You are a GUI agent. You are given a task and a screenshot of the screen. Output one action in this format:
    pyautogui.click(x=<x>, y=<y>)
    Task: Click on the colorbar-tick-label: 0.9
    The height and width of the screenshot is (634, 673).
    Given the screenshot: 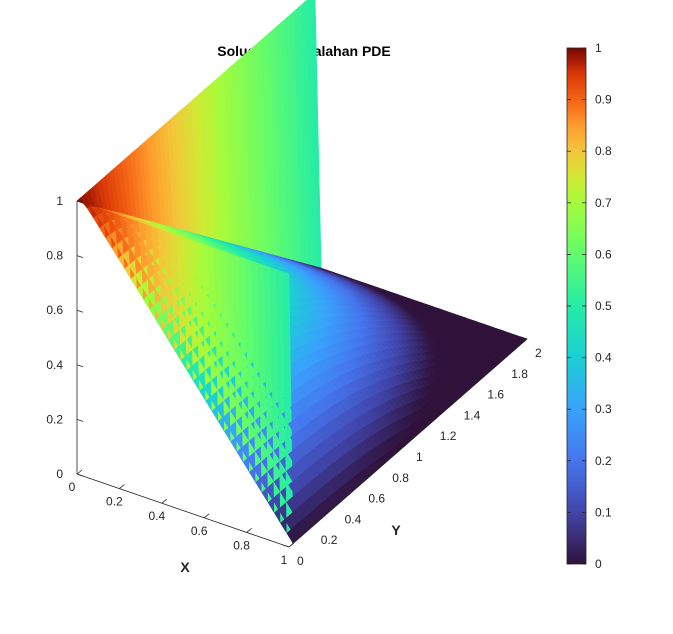 What is the action you would take?
    pyautogui.click(x=603, y=100)
    